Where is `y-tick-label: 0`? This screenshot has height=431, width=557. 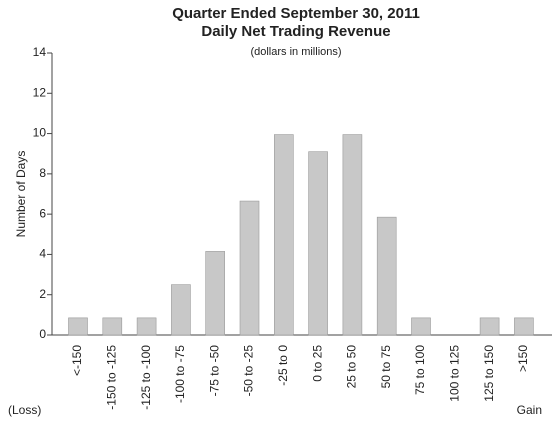
y-tick-label: 0 is located at coordinates (42, 334).